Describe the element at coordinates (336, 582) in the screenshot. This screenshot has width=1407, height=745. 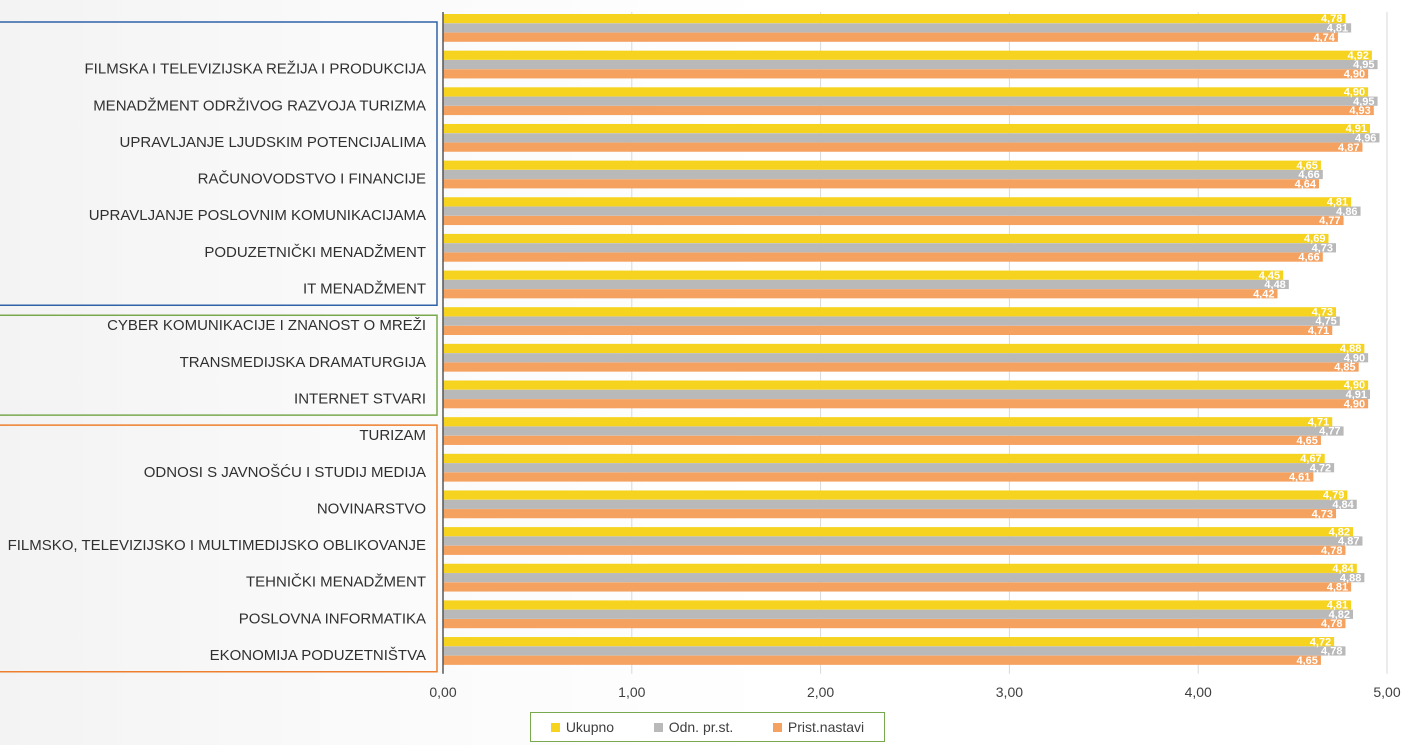
I see `category-label: TEHNIČKI MENADŽMENT` at that location.